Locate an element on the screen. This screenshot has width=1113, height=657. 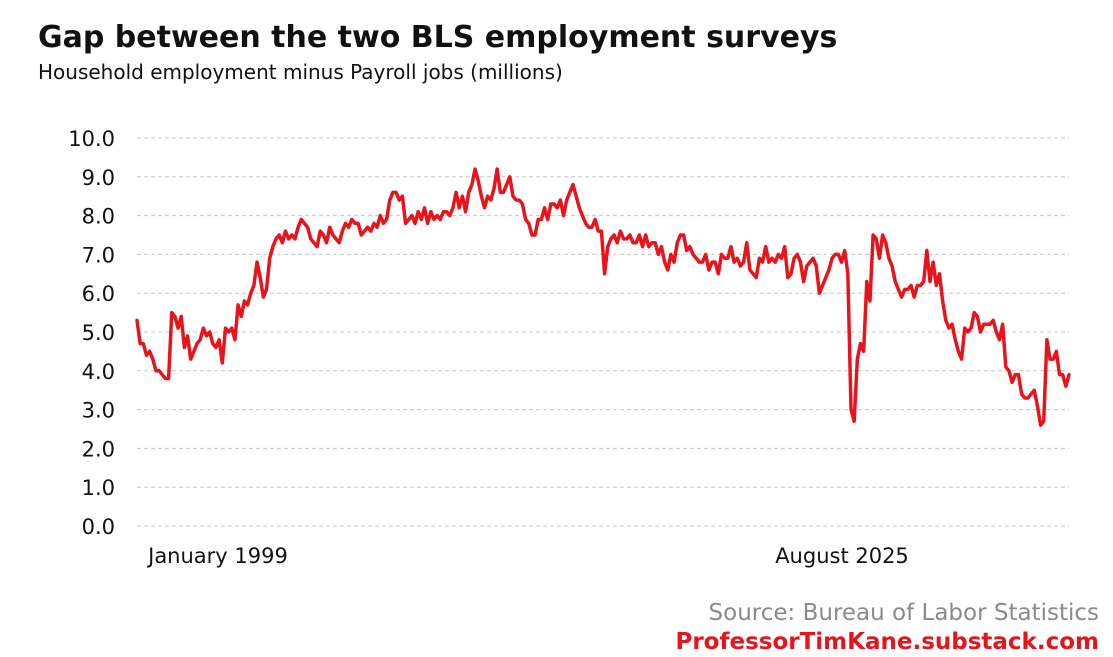
x-tick-label: August 2025 is located at coordinates (842, 556).